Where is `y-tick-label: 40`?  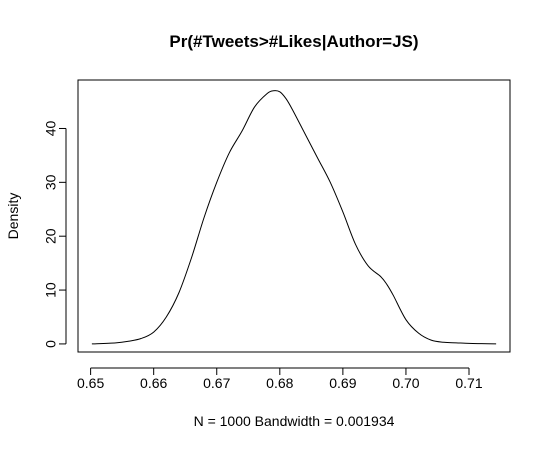 y-tick-label: 40 is located at coordinates (51, 128).